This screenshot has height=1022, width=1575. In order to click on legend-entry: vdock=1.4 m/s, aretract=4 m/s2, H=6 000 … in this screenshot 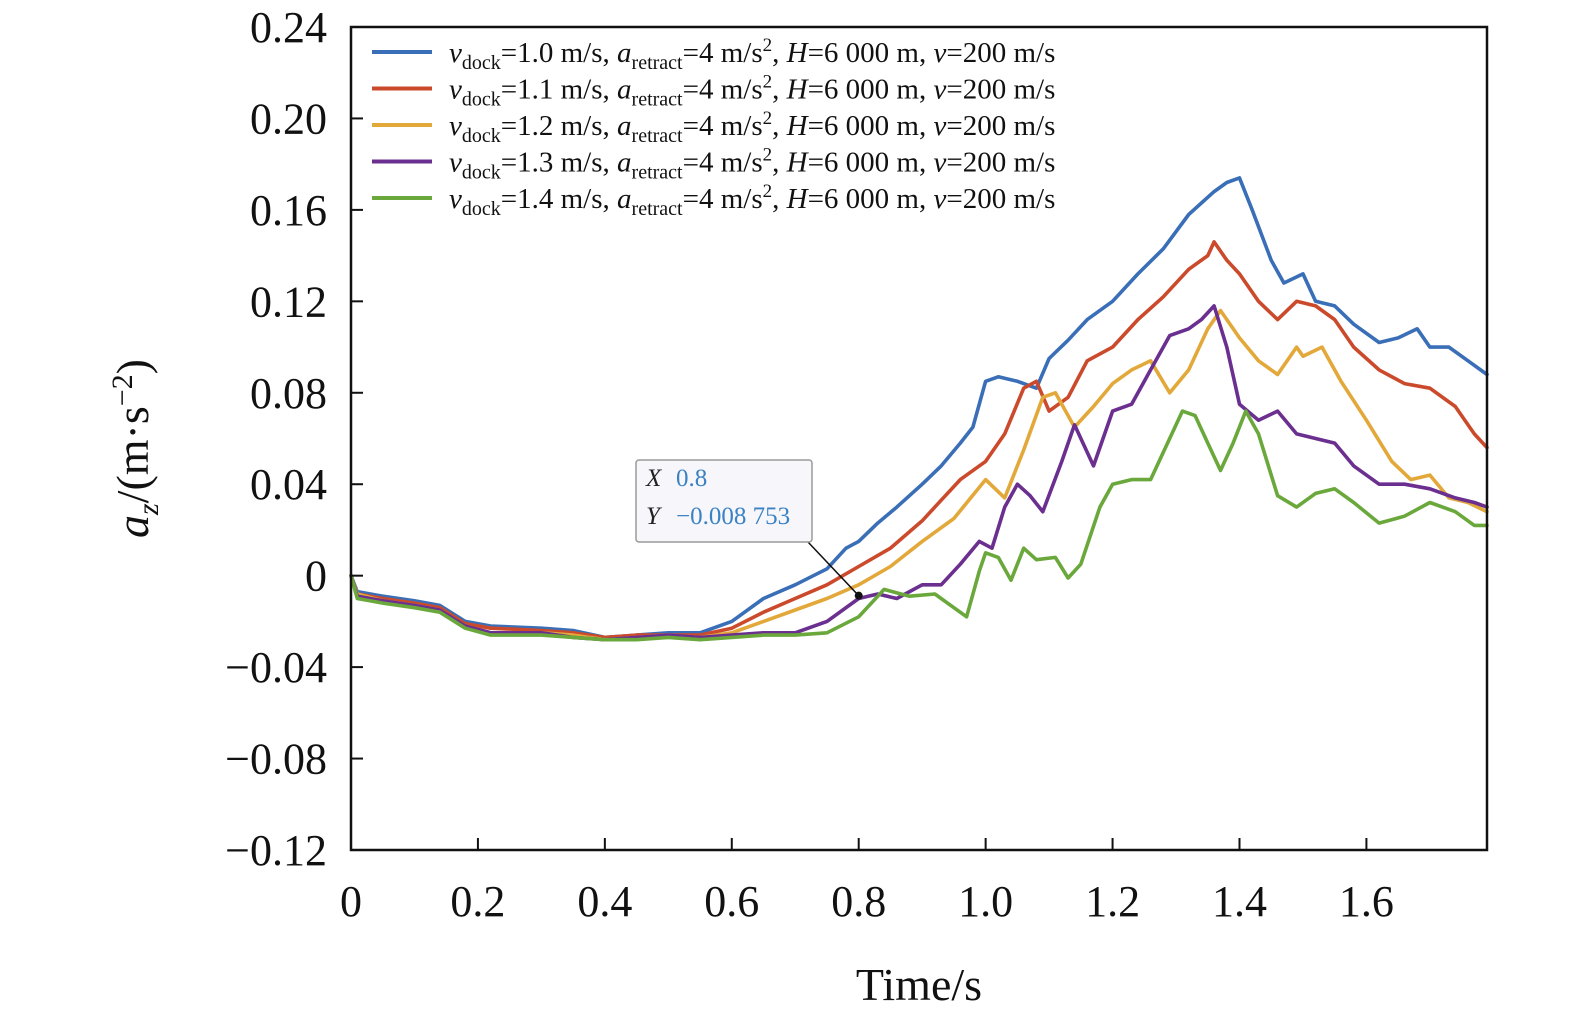, I will do `click(713, 200)`.